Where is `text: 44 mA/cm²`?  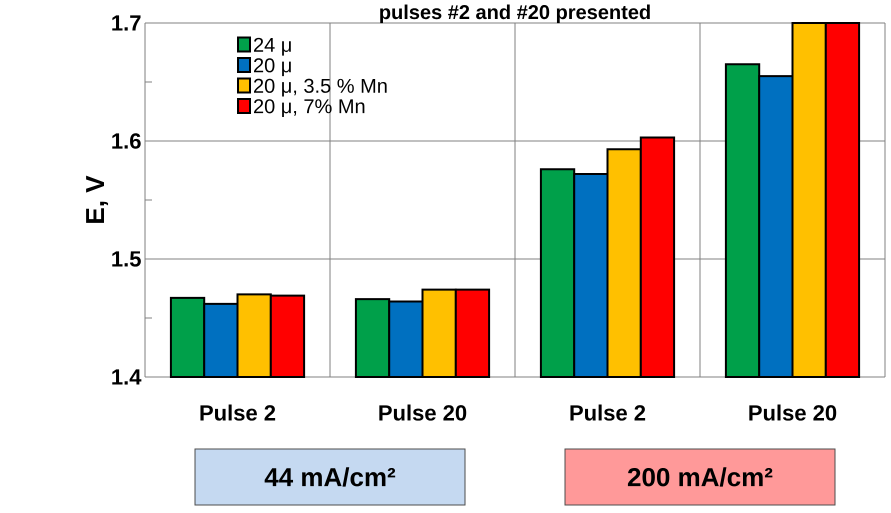 text: 44 mA/cm² is located at coordinates (330, 477).